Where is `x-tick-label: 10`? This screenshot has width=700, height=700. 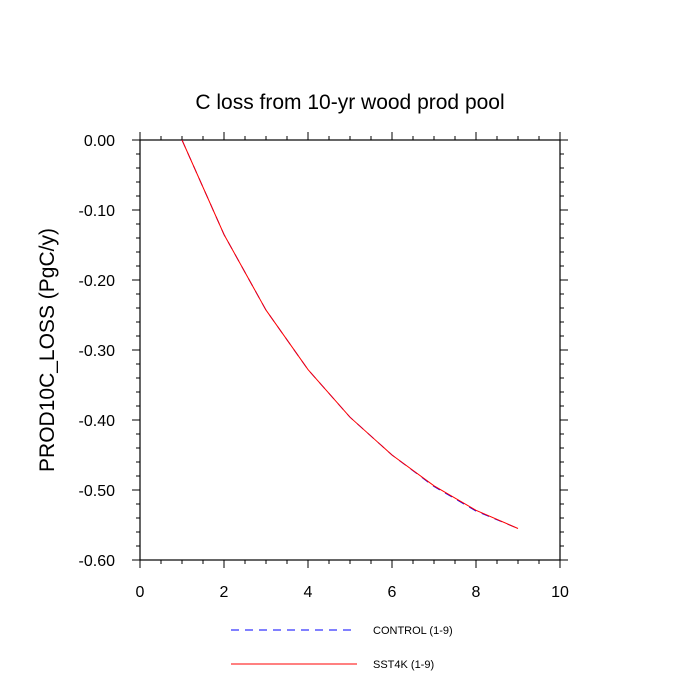 x-tick-label: 10 is located at coordinates (560, 592).